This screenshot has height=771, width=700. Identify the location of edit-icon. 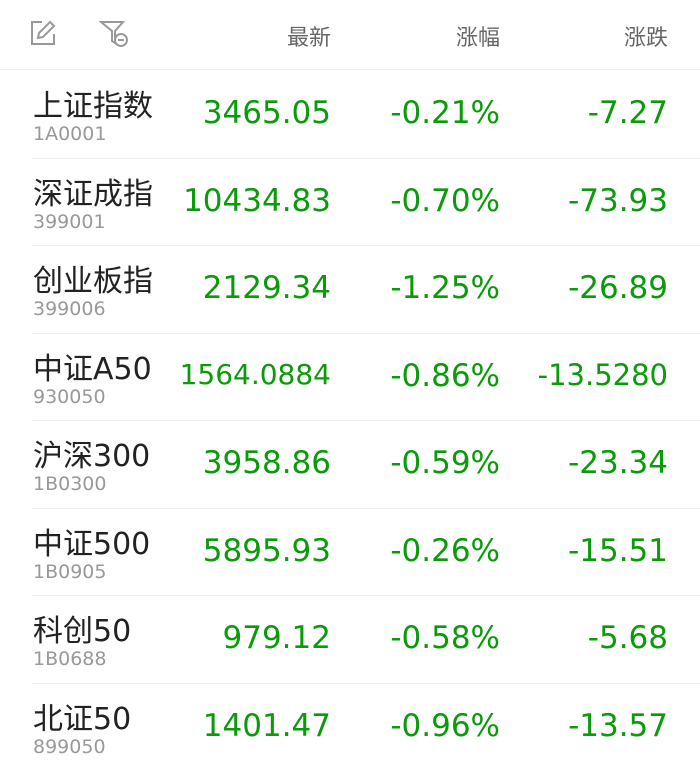
(43, 33).